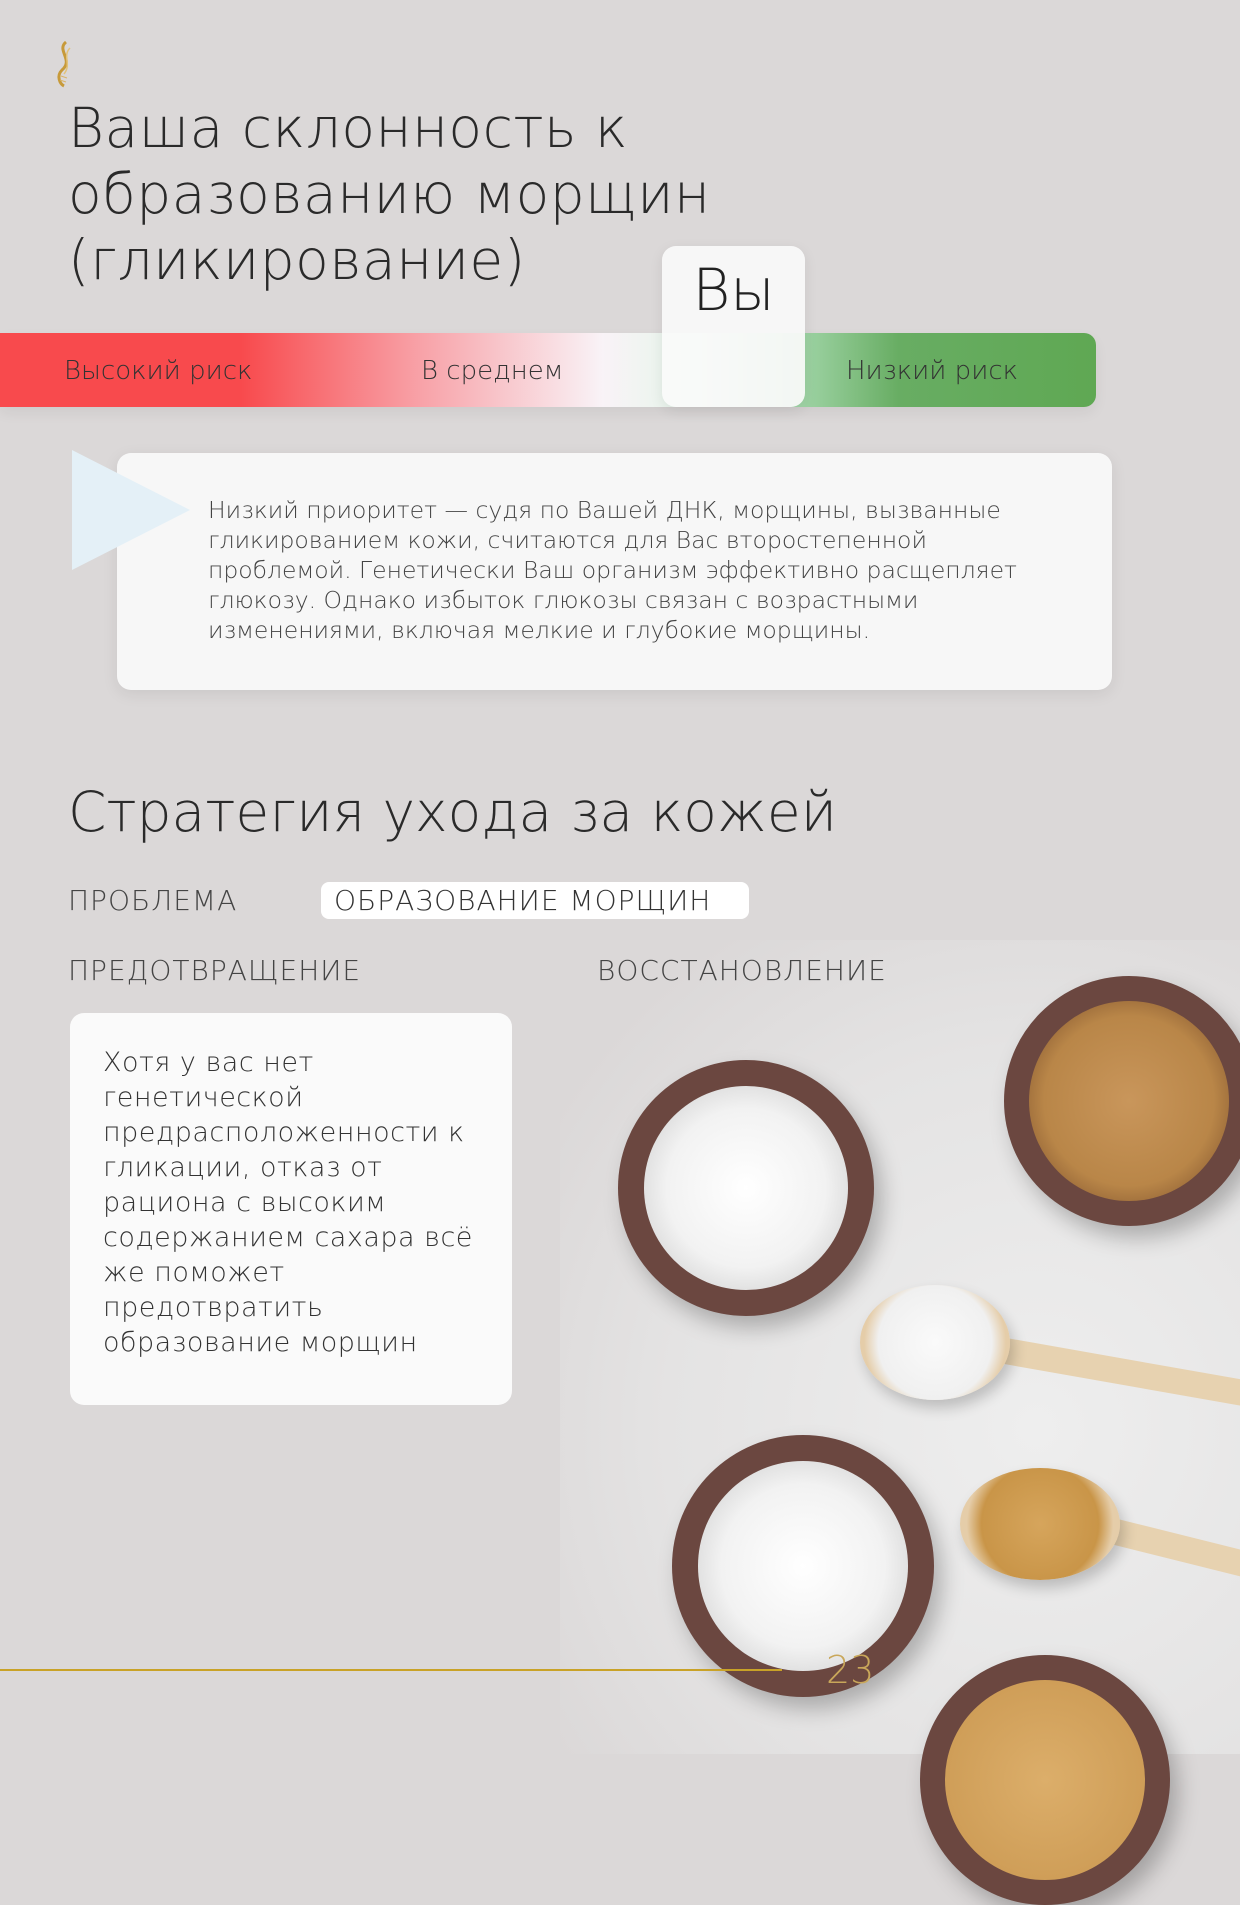  What do you see at coordinates (391, 1670) in the screenshot?
I see `footer-line` at bounding box center [391, 1670].